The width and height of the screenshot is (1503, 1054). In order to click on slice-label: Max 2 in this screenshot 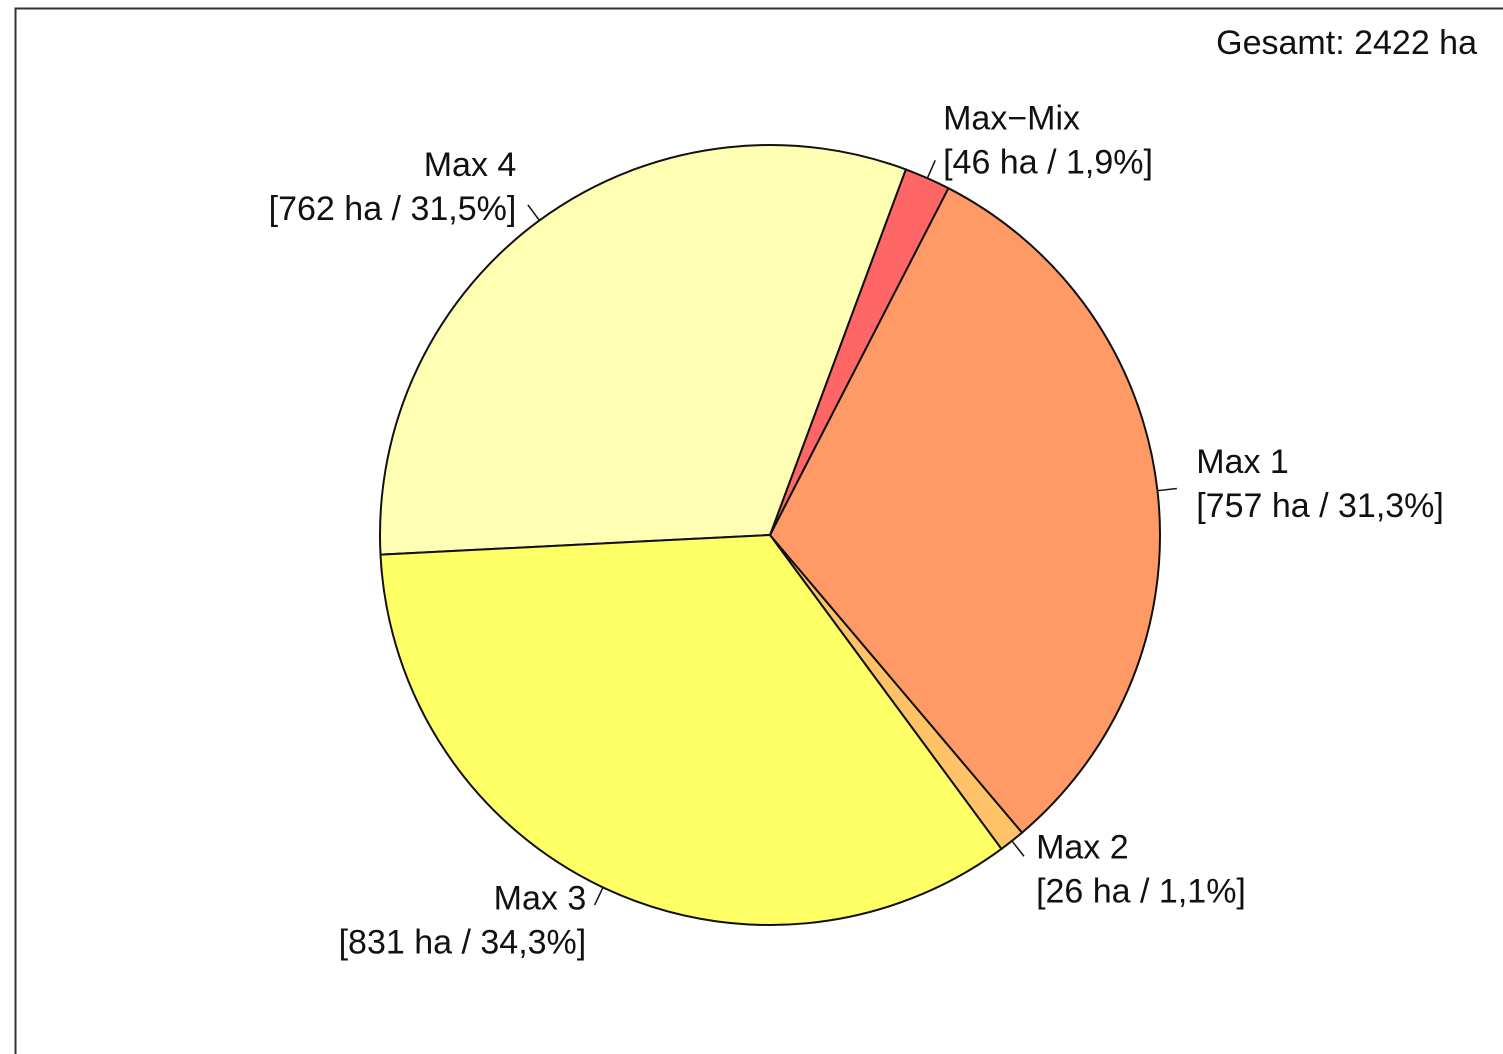, I will do `click(1082, 848)`.